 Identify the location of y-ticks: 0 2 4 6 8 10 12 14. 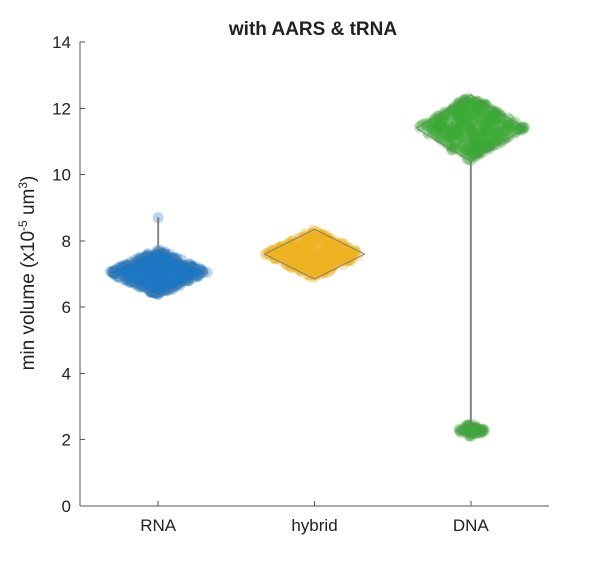
(68, 274).